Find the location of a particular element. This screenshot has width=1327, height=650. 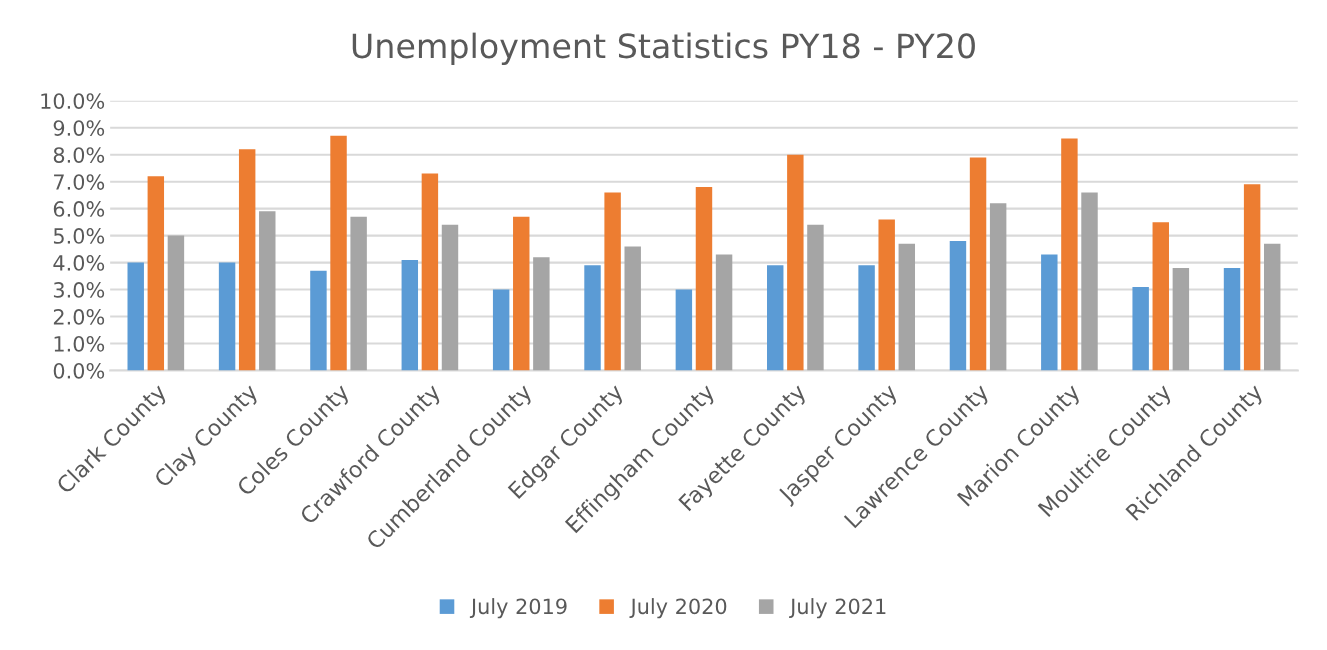

y-tick-label: 9.0% is located at coordinates (79, 128).